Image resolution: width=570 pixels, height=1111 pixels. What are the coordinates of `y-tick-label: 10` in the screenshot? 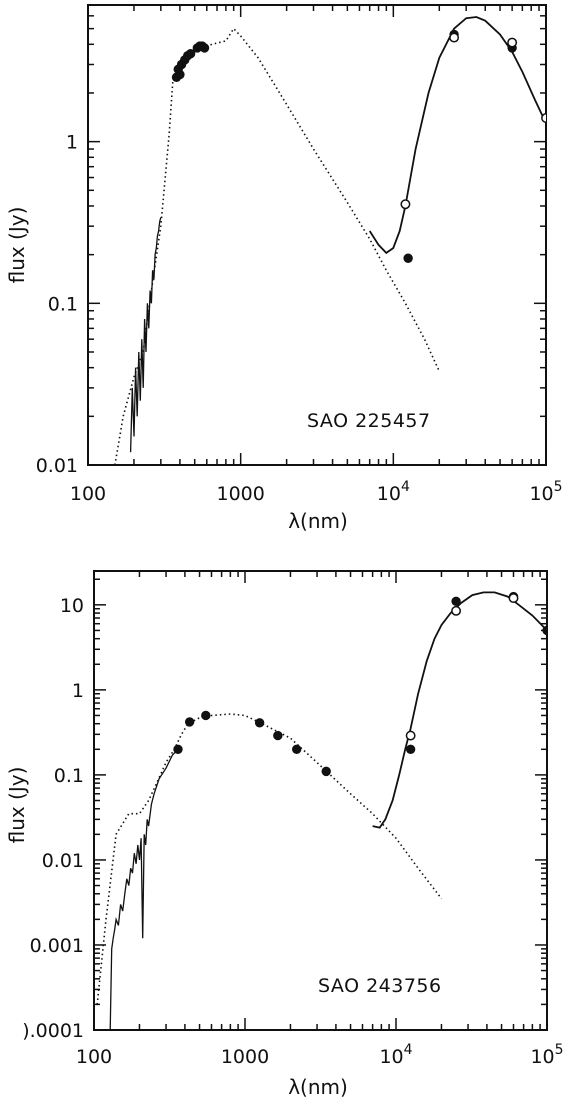 It's located at (72, 606).